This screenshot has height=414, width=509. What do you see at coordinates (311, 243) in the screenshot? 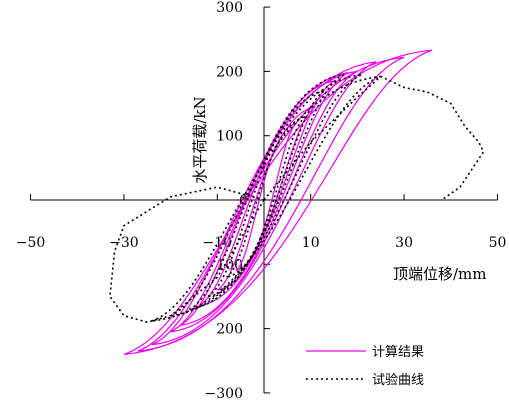
I see `x-tick-label: 10` at bounding box center [311, 243].